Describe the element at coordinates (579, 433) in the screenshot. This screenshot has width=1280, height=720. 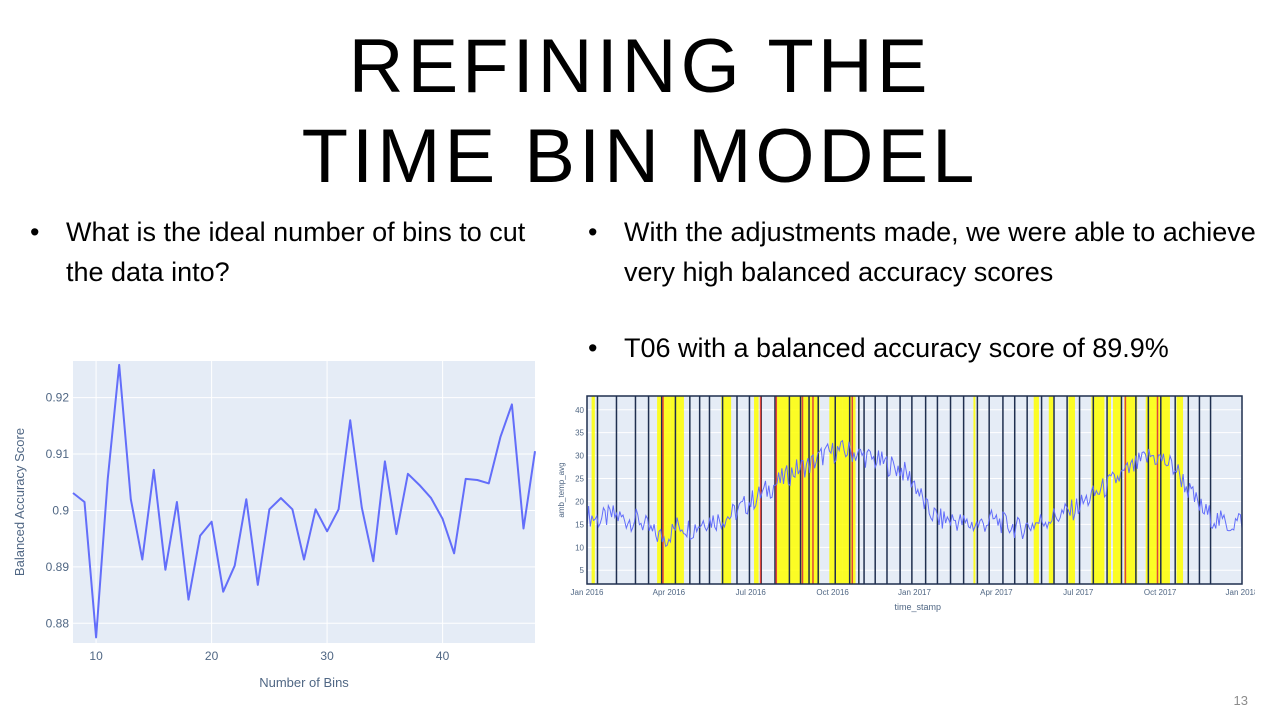
I see `y-tick-label: 35` at that location.